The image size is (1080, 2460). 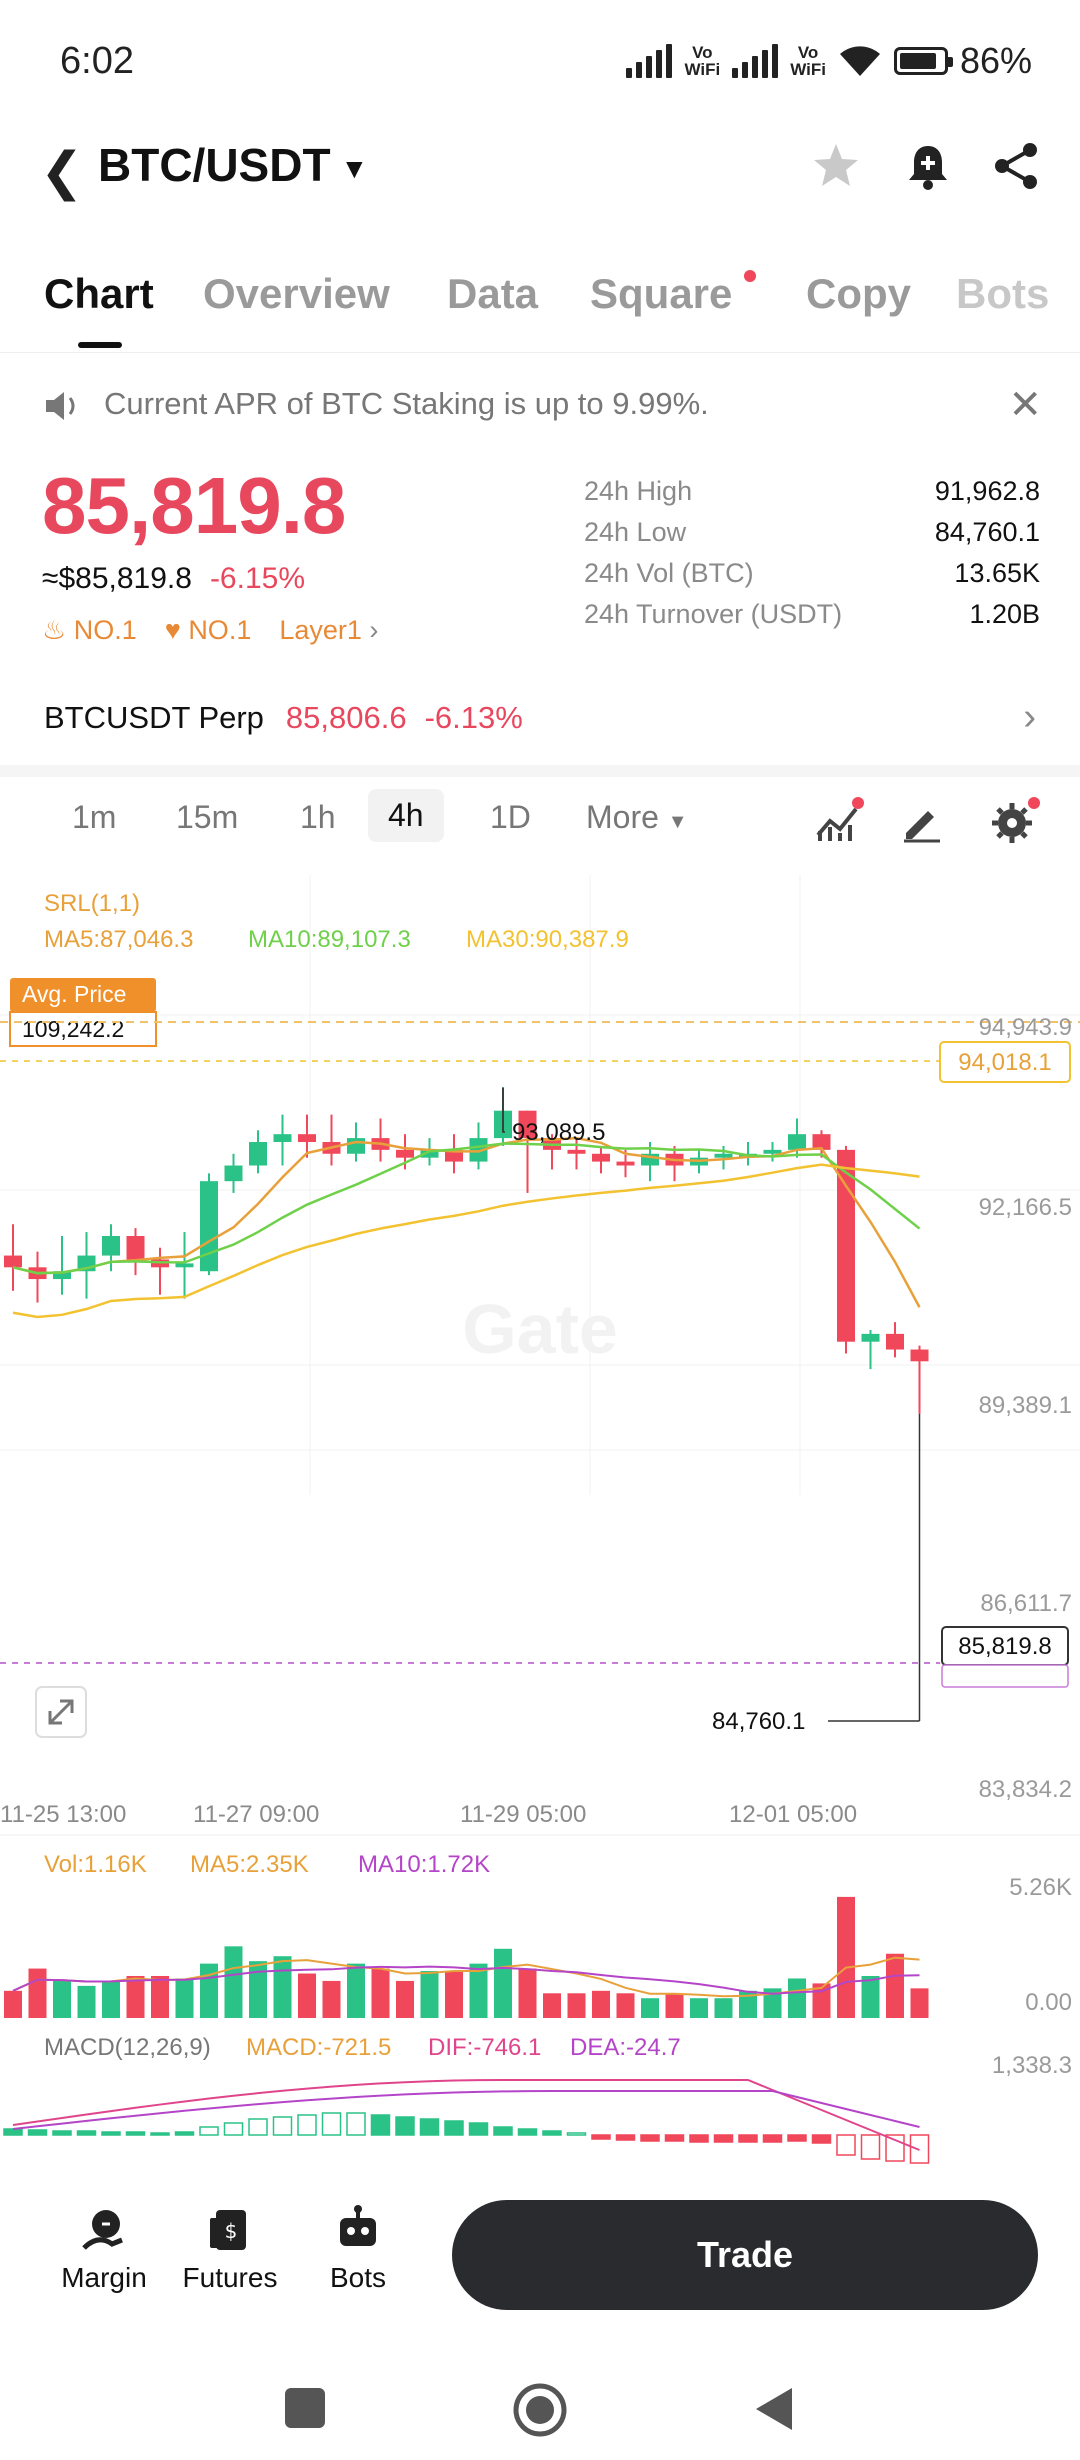 What do you see at coordinates (228, 2230) in the screenshot?
I see `futures-icon: $` at bounding box center [228, 2230].